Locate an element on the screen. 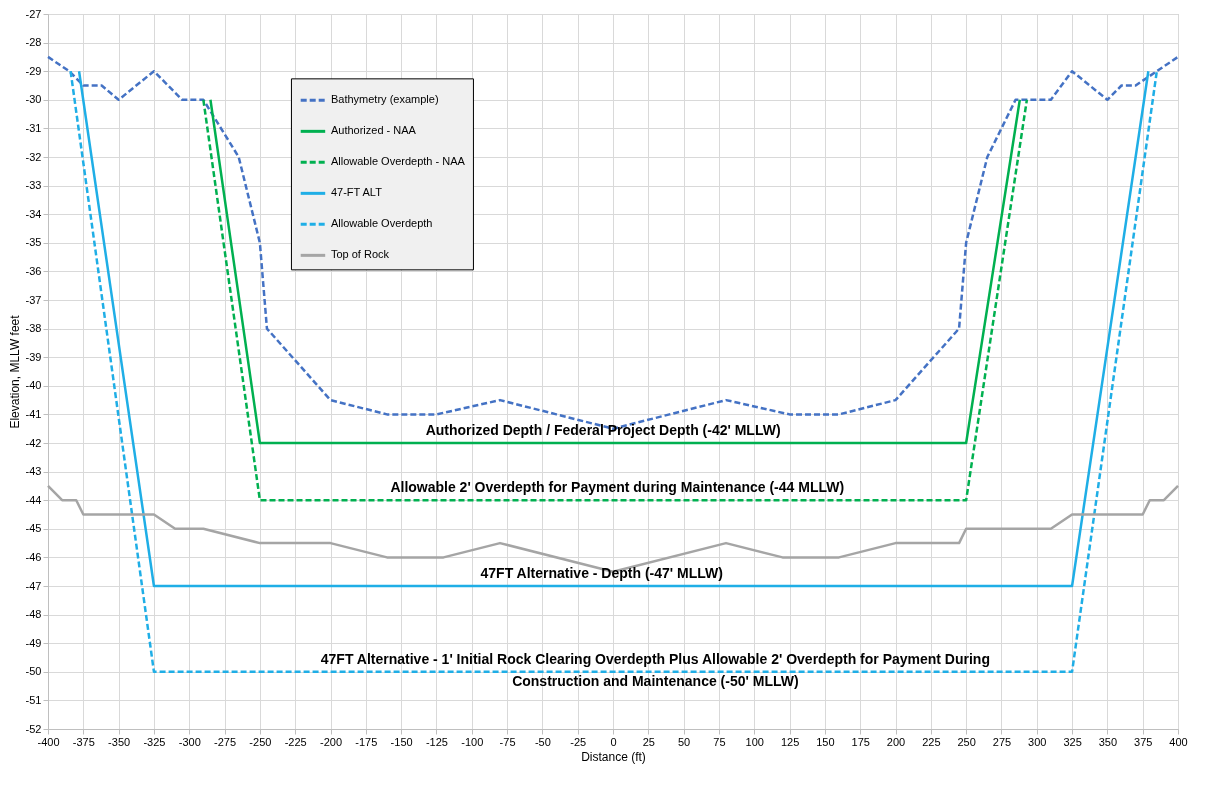 This screenshot has width=1224, height=788. y-tick-label: -28 is located at coordinates (33, 42).